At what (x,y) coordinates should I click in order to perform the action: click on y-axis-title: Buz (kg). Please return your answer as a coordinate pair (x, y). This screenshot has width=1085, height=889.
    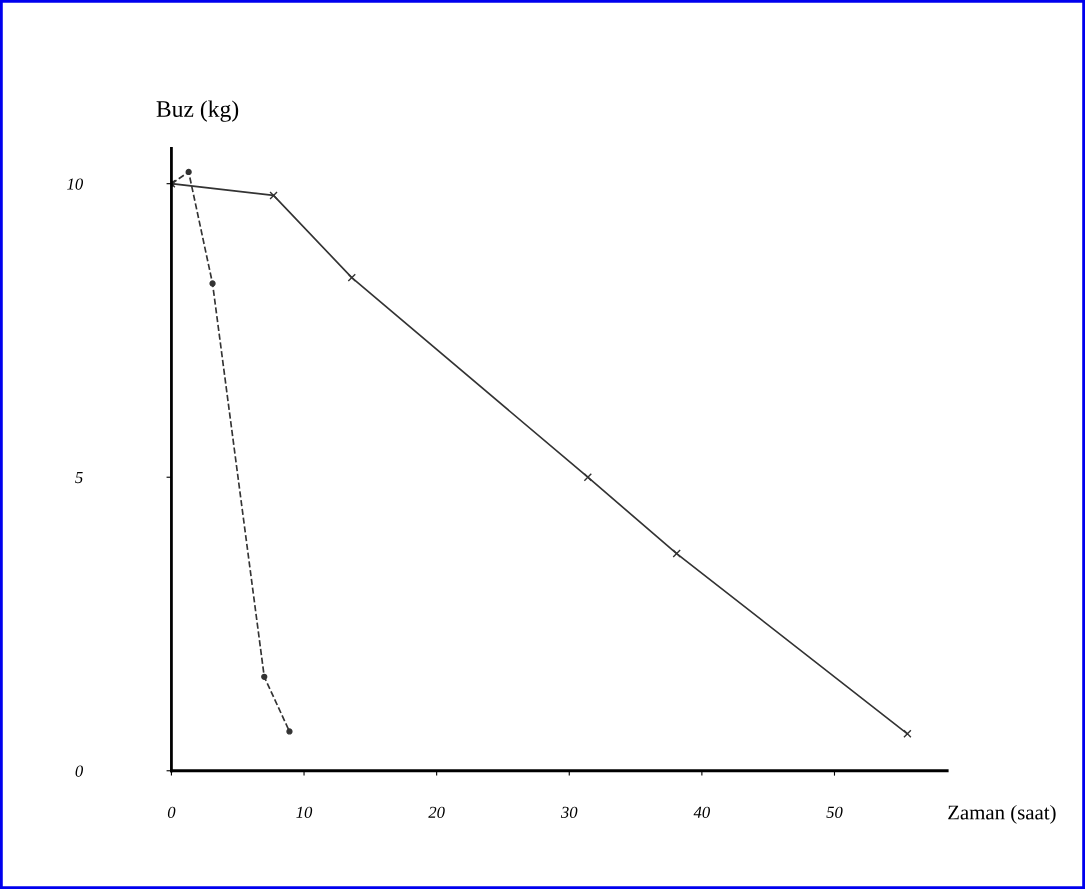
    Looking at the image, I should click on (197, 111).